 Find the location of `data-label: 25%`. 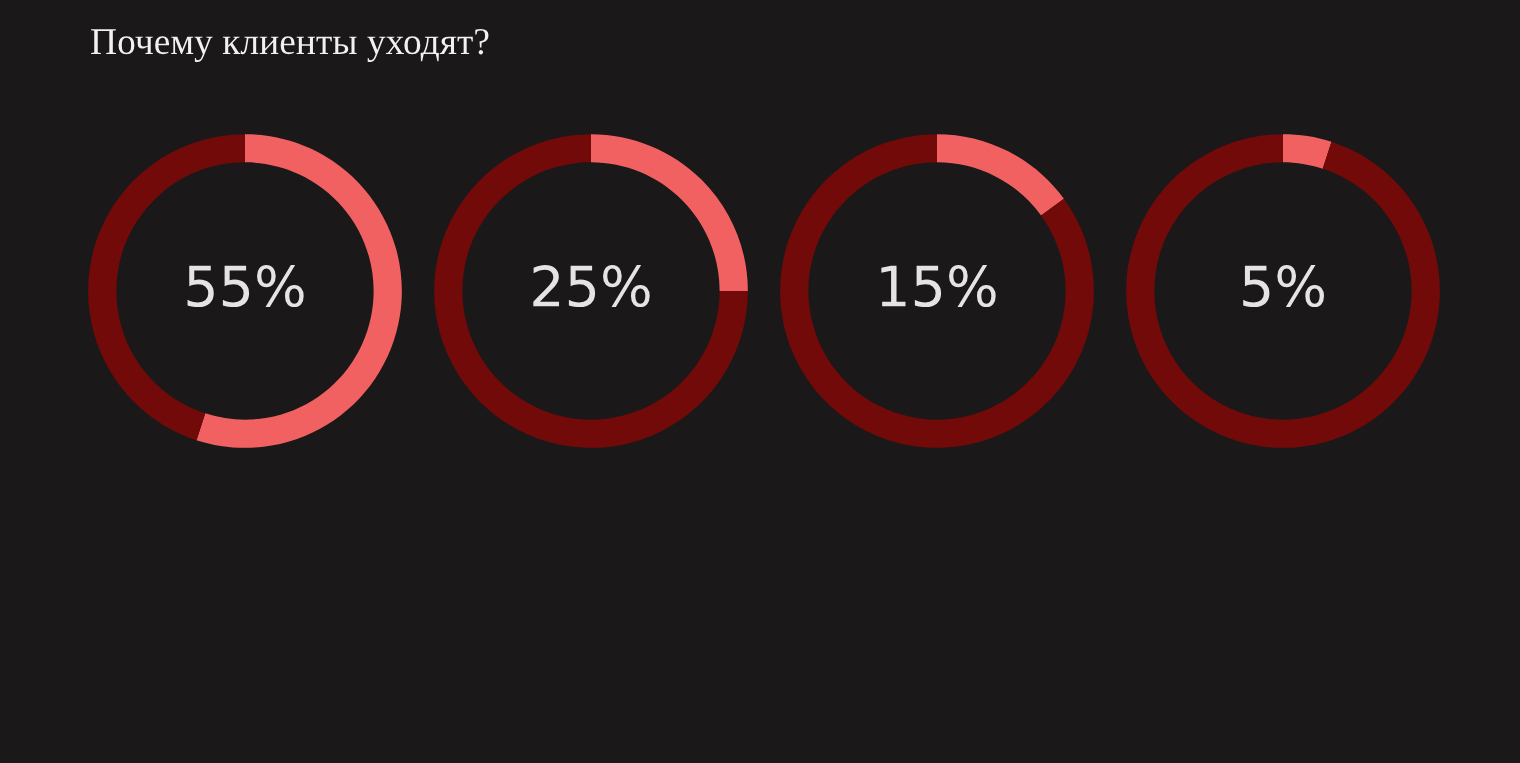

data-label: 25% is located at coordinates (591, 286).